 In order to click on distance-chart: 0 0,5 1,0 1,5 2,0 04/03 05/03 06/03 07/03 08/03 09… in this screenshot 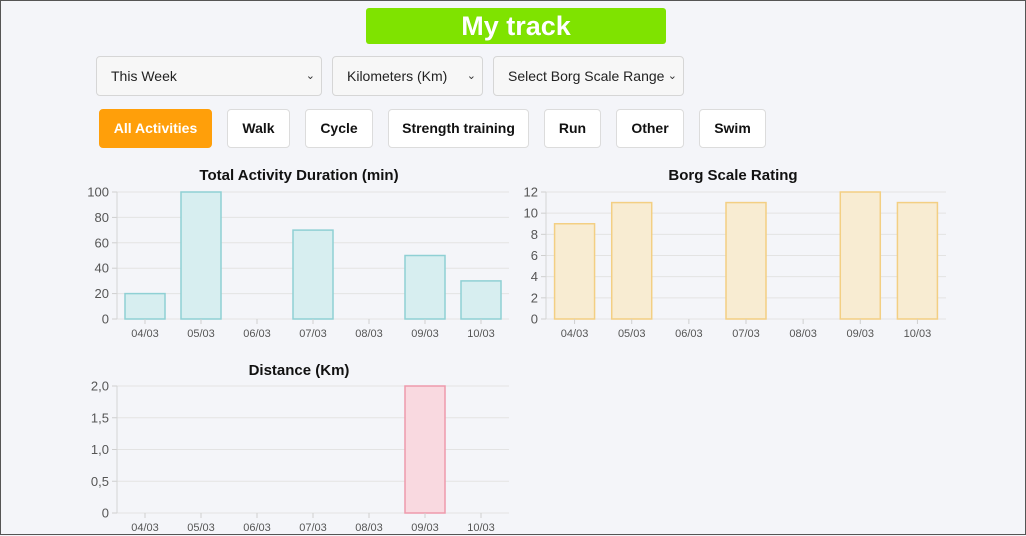, I will do `click(300, 456)`.